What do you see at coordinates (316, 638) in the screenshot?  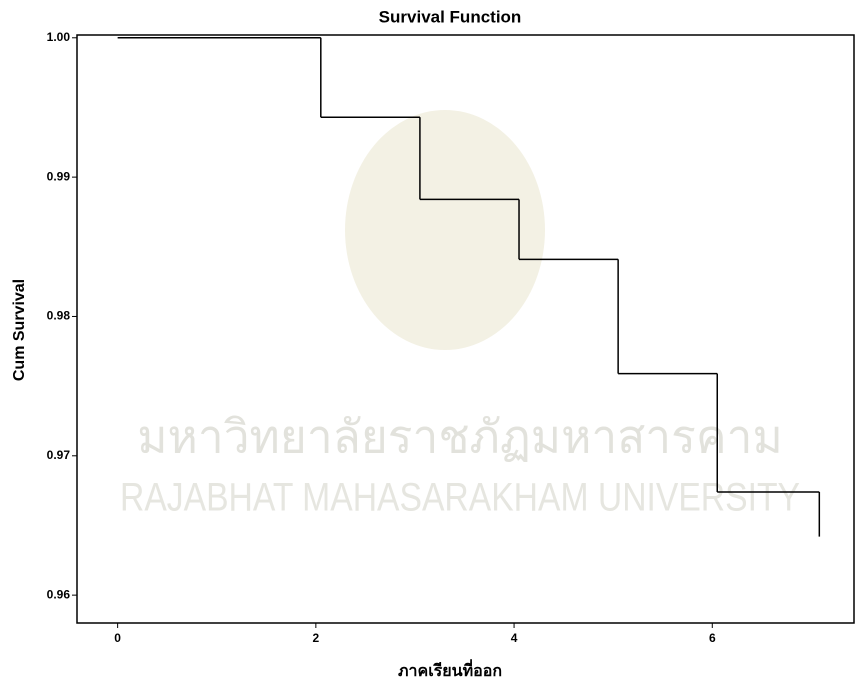 I see `x-tick-label: 2` at bounding box center [316, 638].